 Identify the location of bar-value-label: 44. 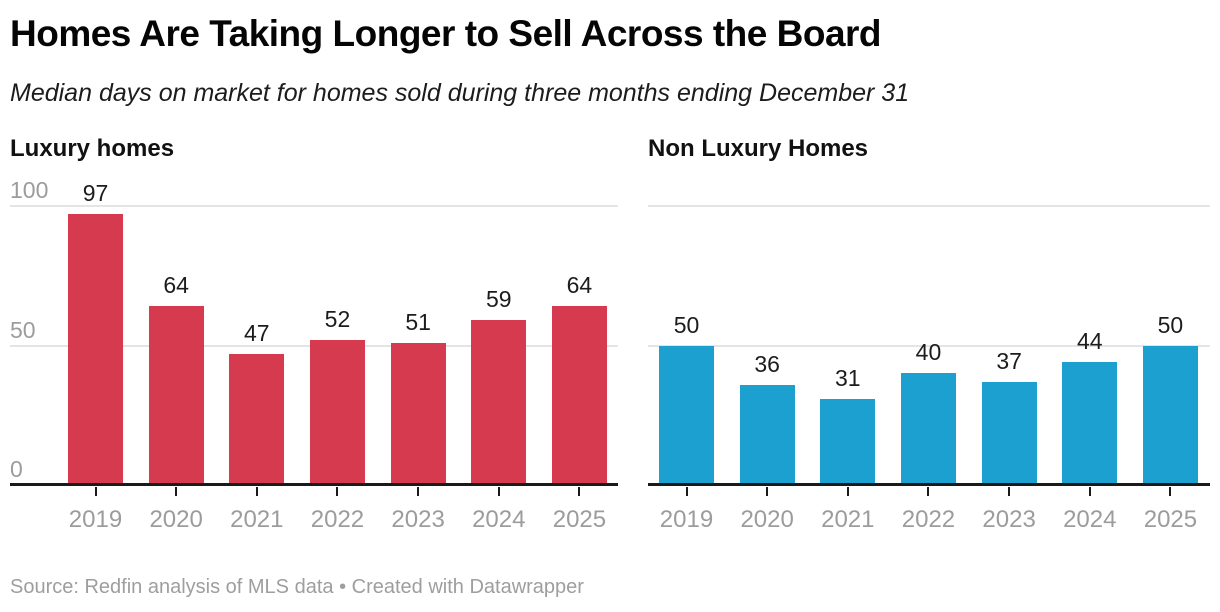
(1089, 341).